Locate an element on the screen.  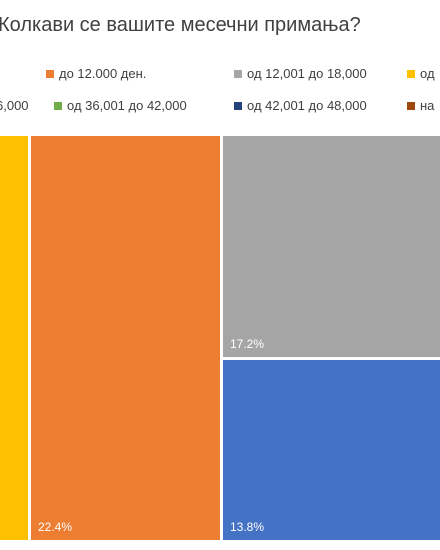
legend-label: од 36,001 до 42,000 is located at coordinates (127, 105).